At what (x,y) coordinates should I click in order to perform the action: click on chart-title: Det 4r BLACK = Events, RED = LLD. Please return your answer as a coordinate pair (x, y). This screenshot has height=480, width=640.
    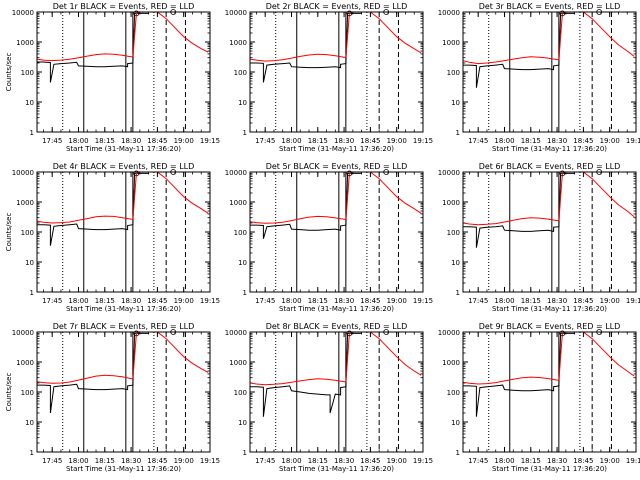
    Looking at the image, I should click on (124, 166).